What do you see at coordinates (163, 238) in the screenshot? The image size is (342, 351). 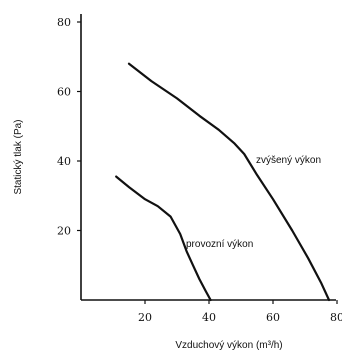 I see `curve-provozni-vykon` at bounding box center [163, 238].